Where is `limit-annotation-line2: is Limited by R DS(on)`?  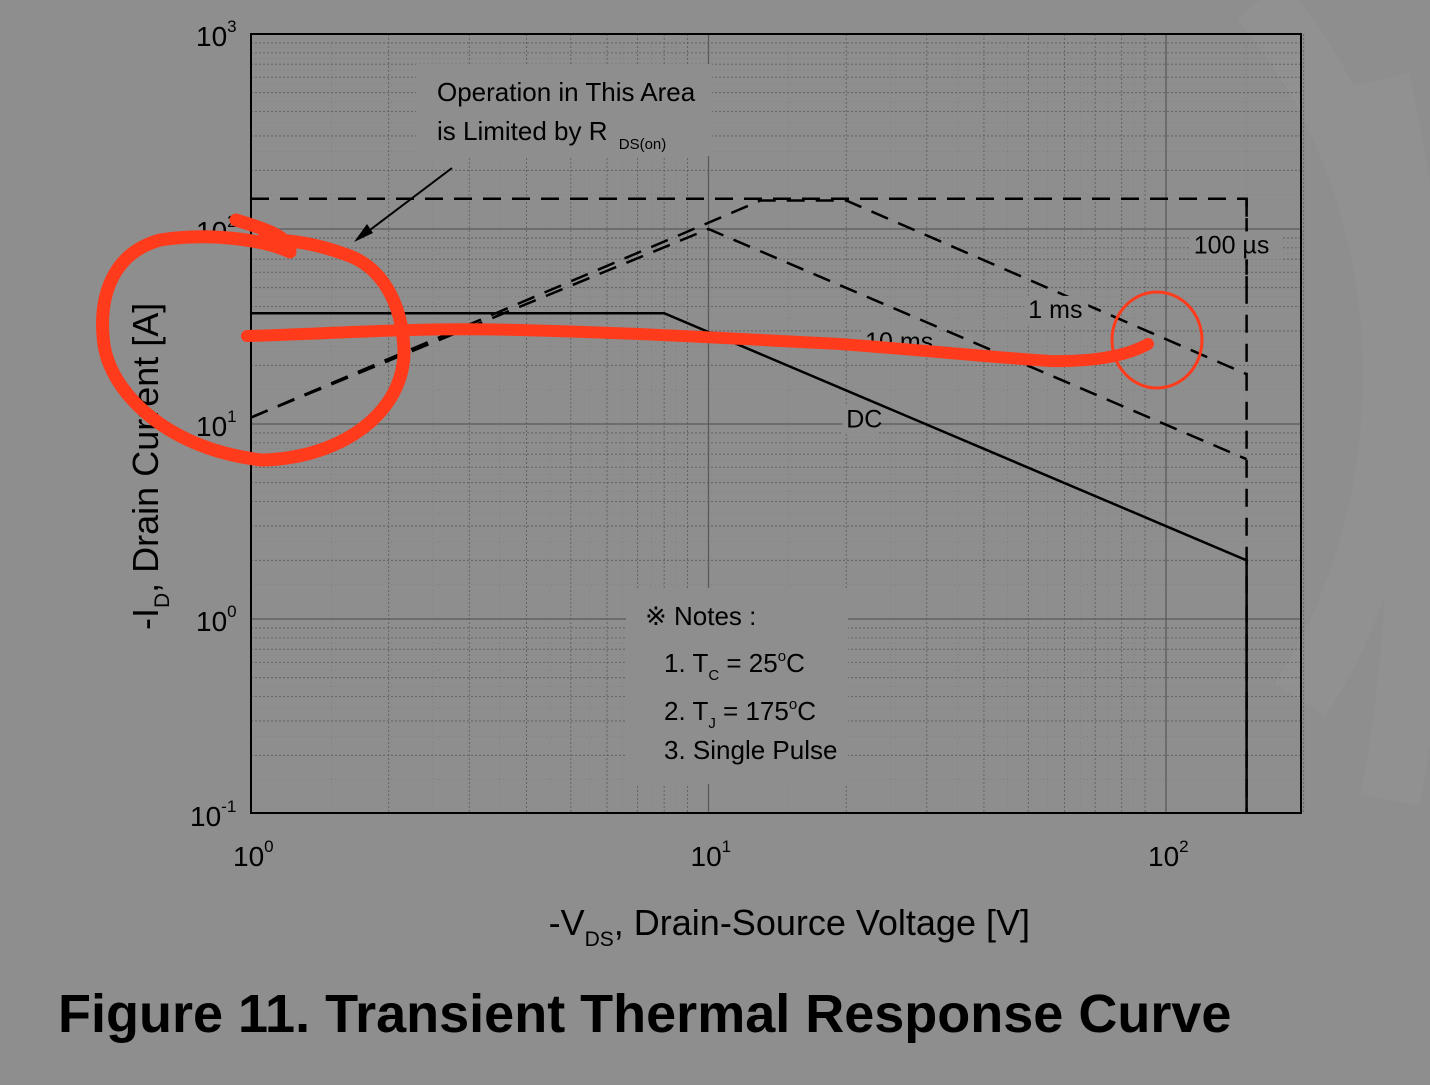 limit-annotation-line2: is Limited by R DS(on) is located at coordinates (551, 134).